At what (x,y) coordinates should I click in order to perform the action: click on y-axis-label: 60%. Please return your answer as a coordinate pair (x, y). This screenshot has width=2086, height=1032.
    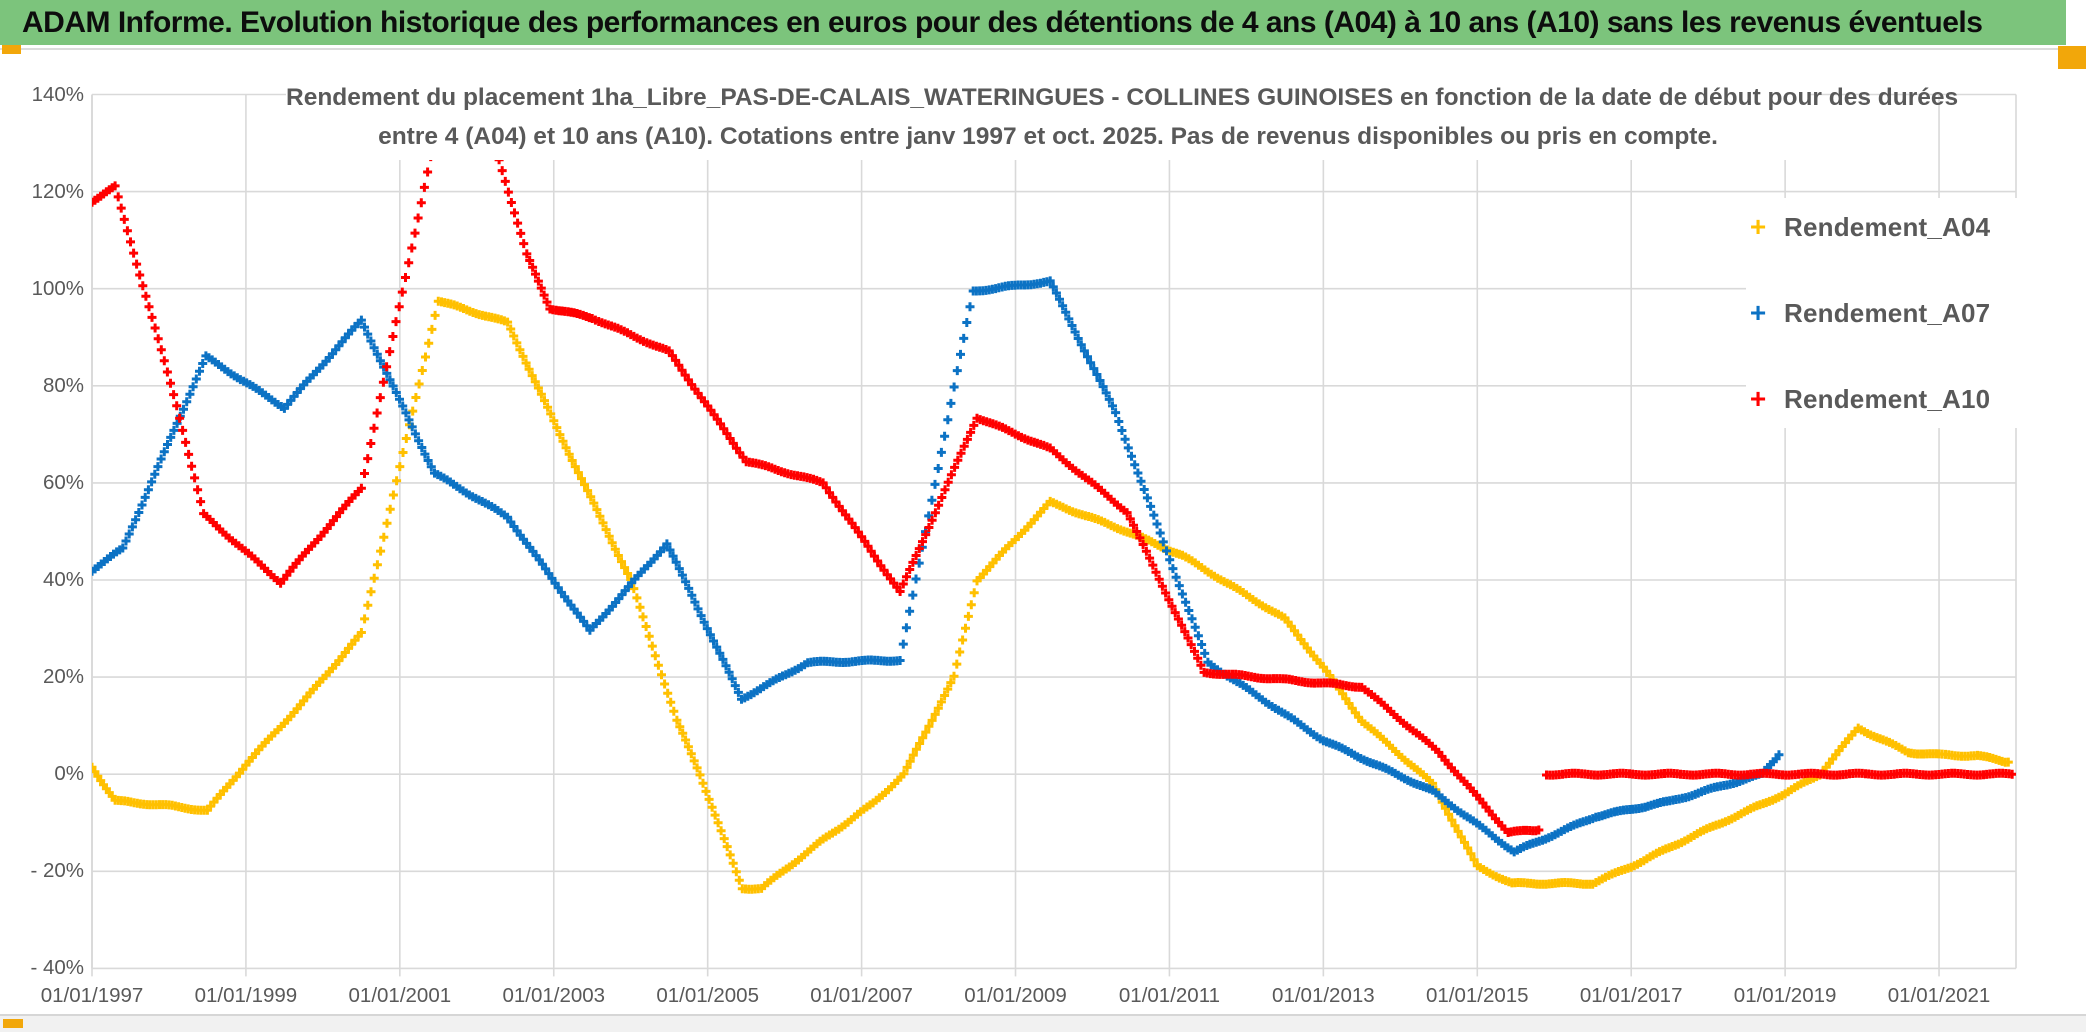
    Looking at the image, I should click on (63, 482).